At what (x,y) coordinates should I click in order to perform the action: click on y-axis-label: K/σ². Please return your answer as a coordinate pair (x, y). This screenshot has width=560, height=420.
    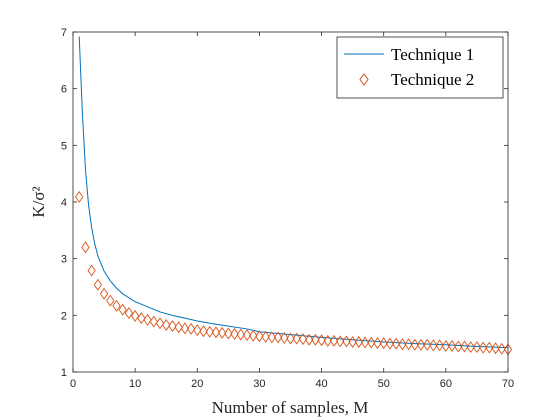
    Looking at the image, I should click on (38, 201).